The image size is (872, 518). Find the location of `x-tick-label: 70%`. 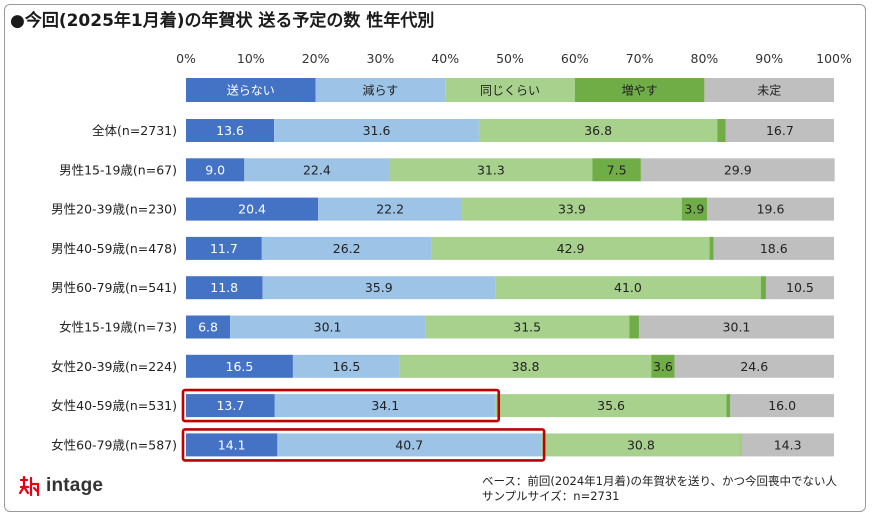

x-tick-label: 70% is located at coordinates (640, 58).